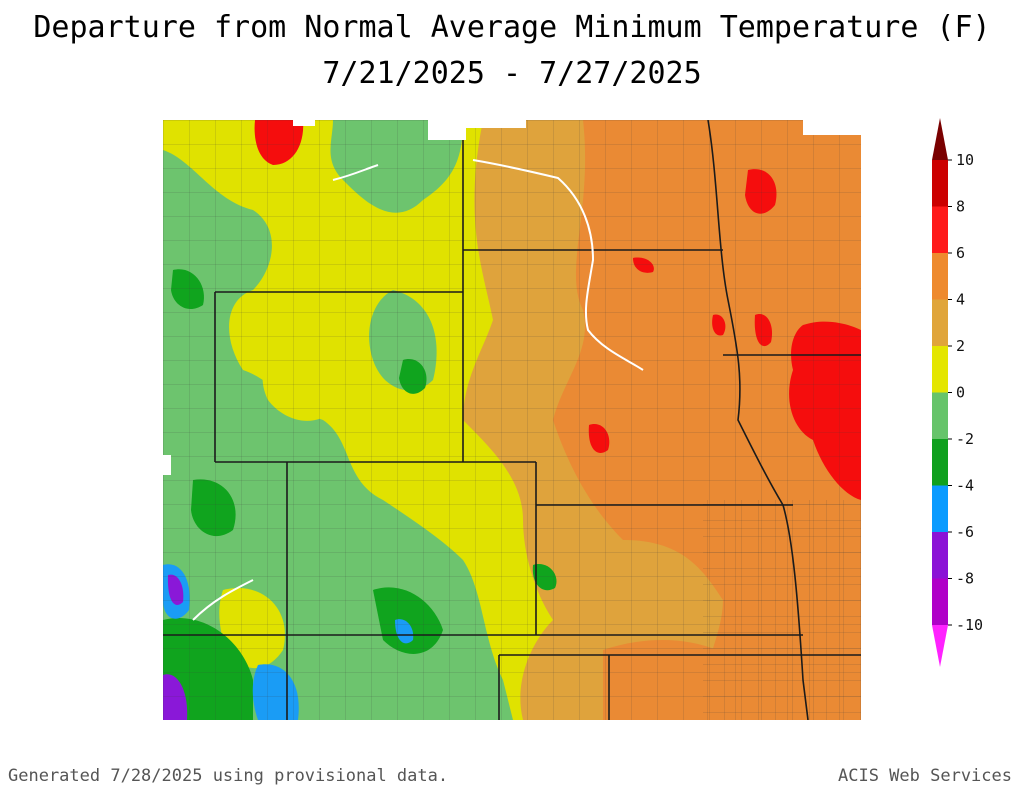 The width and height of the screenshot is (1024, 791). Describe the element at coordinates (223, 600) in the screenshot. I see `platte-river-trace` at that location.